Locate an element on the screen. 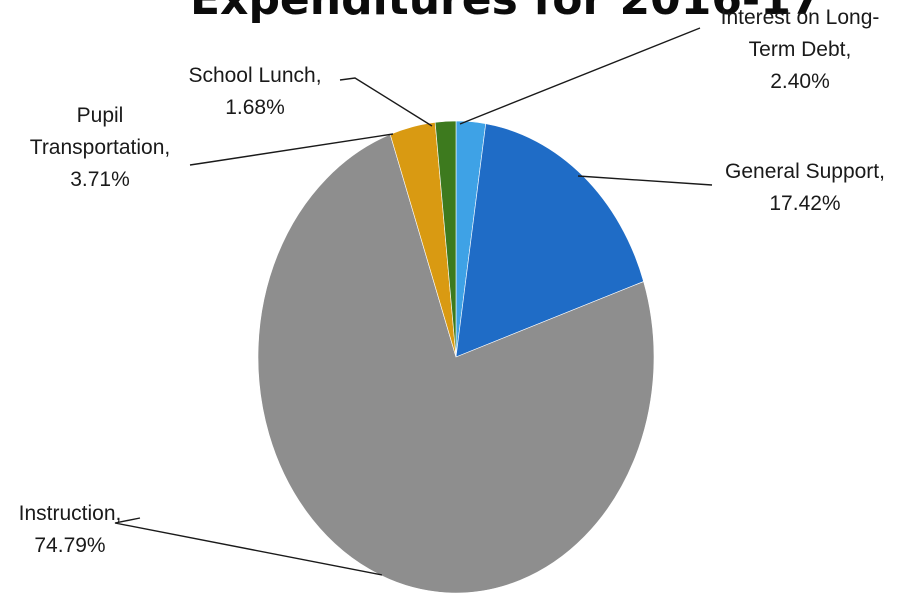 Image resolution: width=910 pixels, height=596 pixels. data-label-category: Instruction, is located at coordinates (70, 513).